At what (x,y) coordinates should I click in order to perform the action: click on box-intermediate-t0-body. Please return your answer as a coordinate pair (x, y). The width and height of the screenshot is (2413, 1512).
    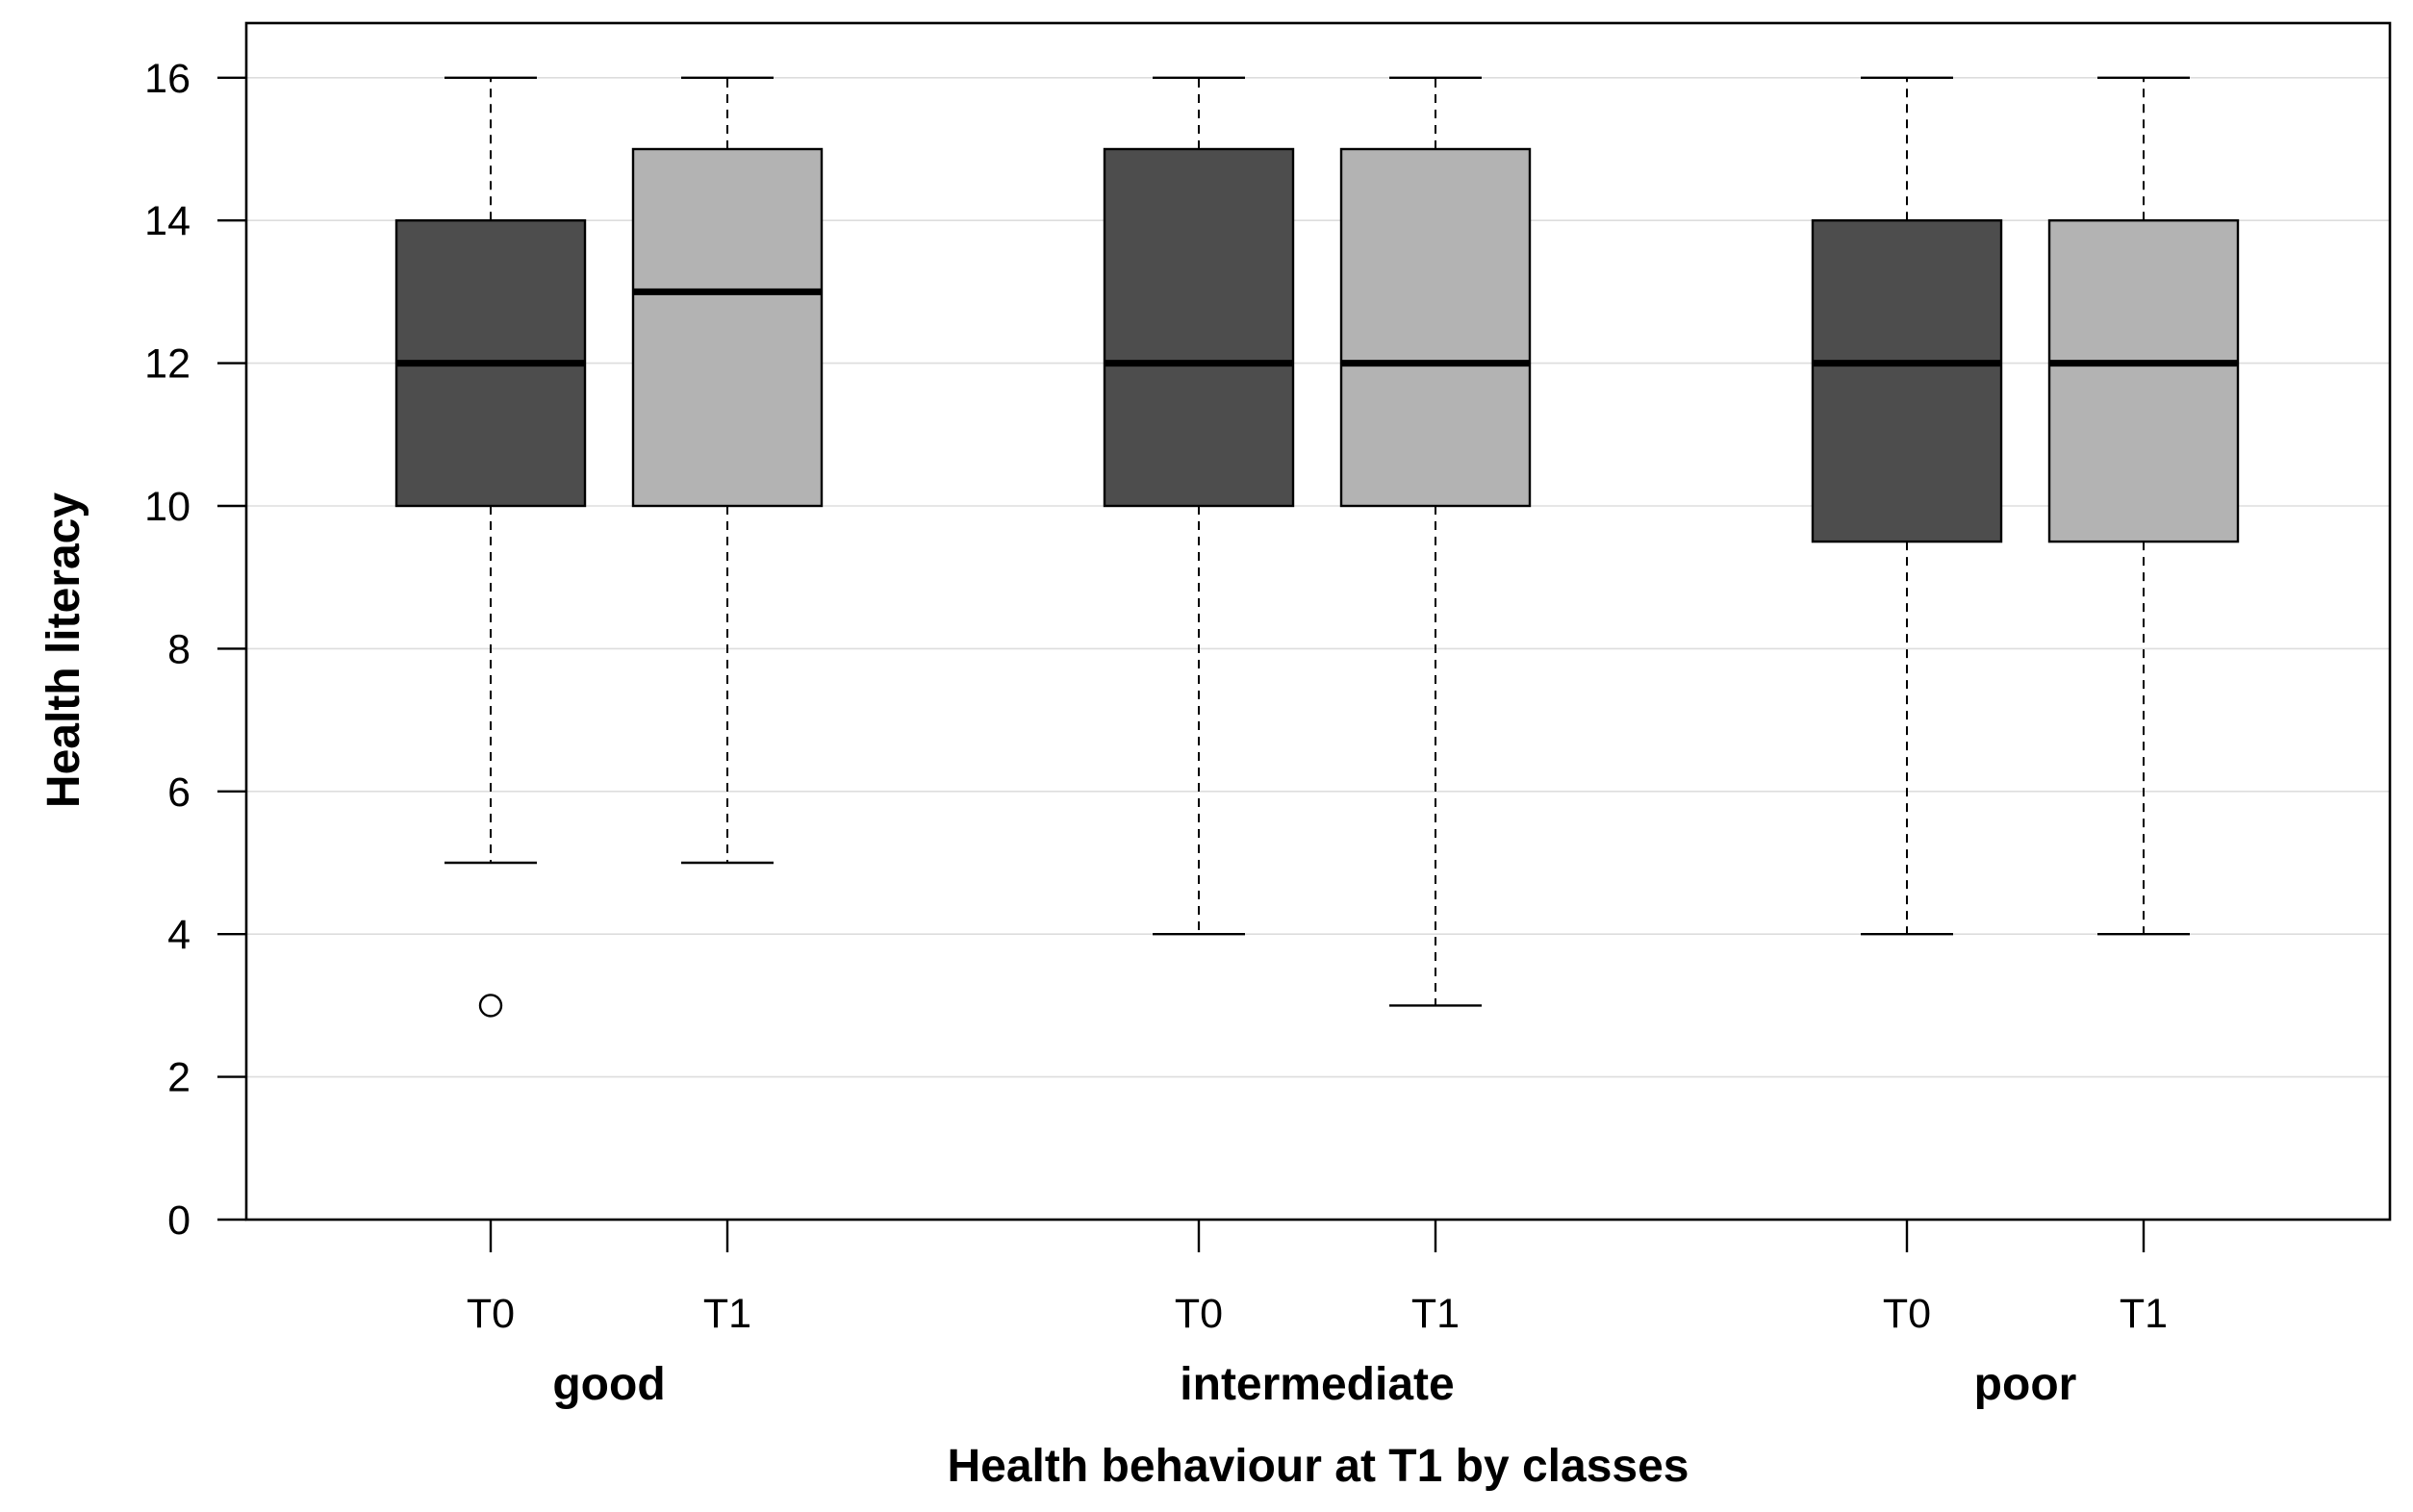
    Looking at the image, I should click on (1199, 327).